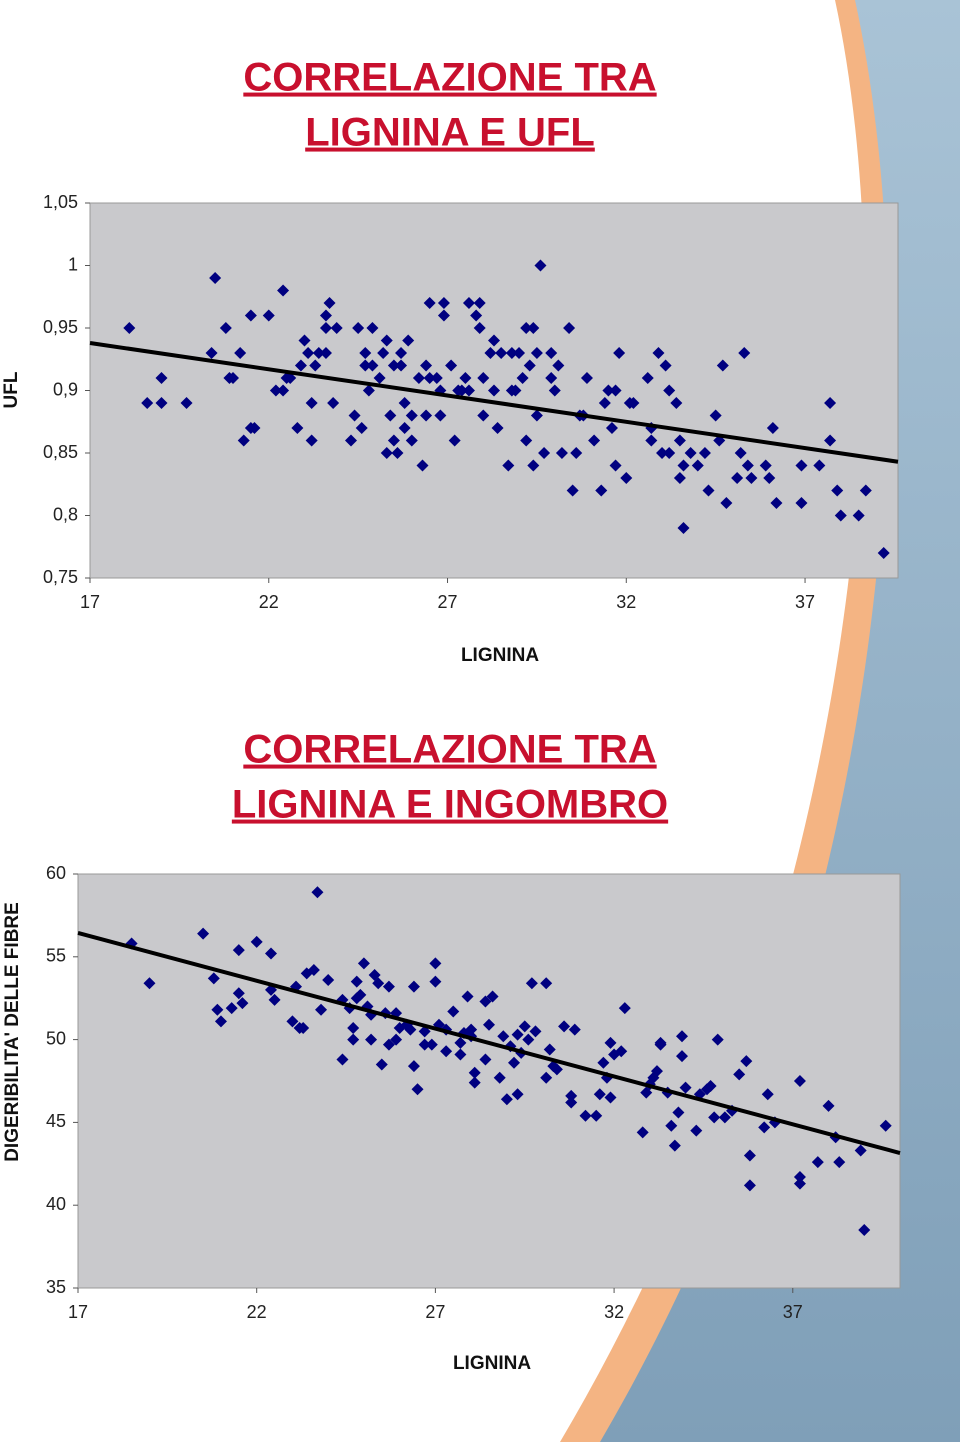  What do you see at coordinates (492, 1363) in the screenshot?
I see `x-axis-title: LIGNINA` at bounding box center [492, 1363].